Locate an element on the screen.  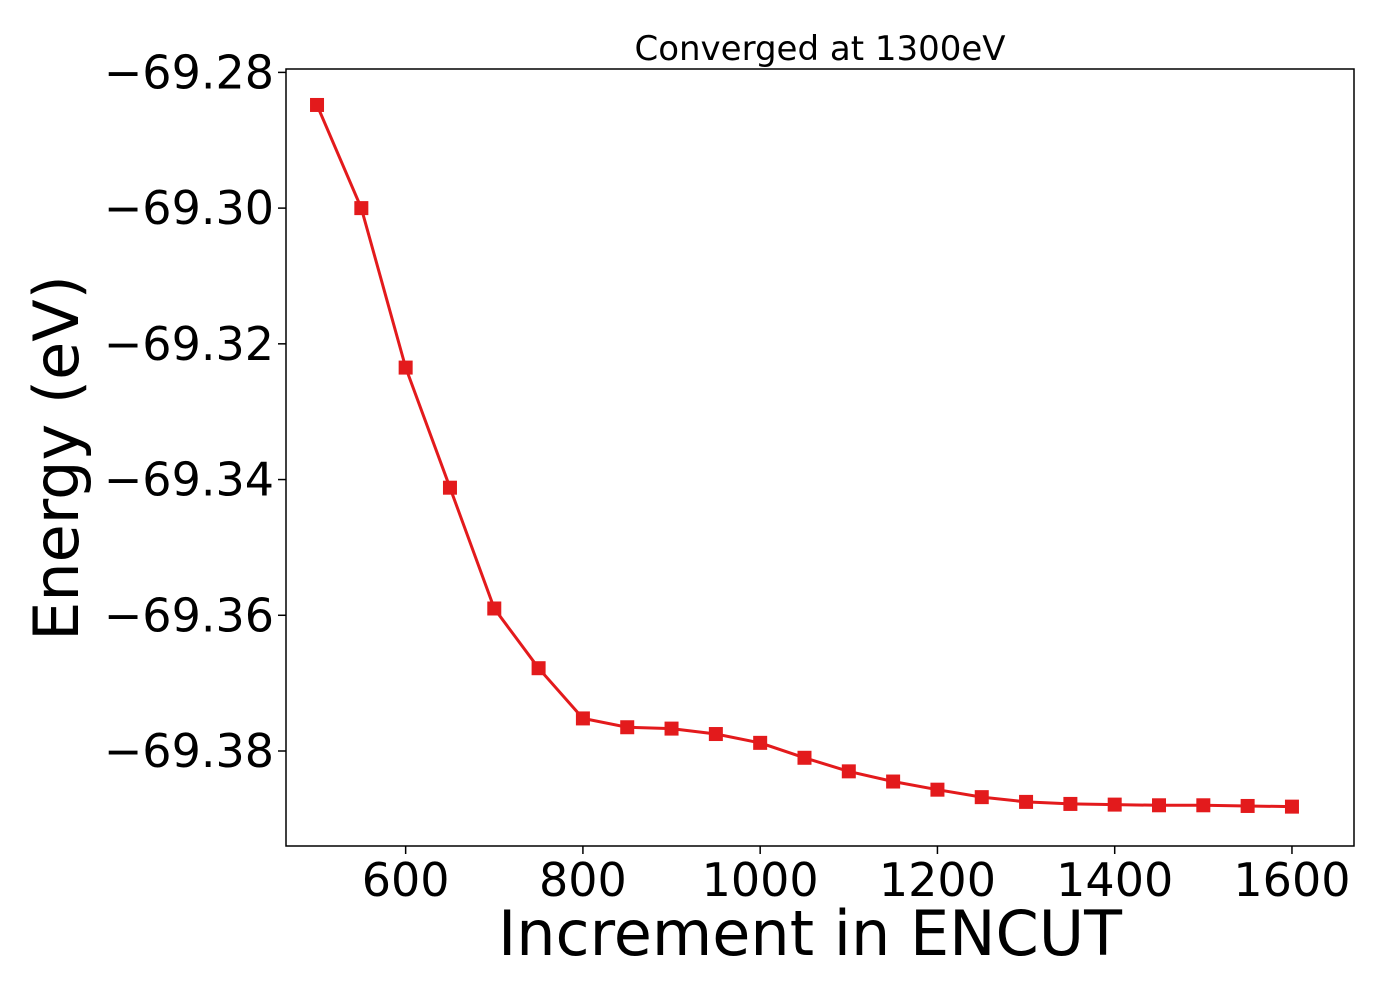
x-tick-label: 1200 is located at coordinates (937, 880).